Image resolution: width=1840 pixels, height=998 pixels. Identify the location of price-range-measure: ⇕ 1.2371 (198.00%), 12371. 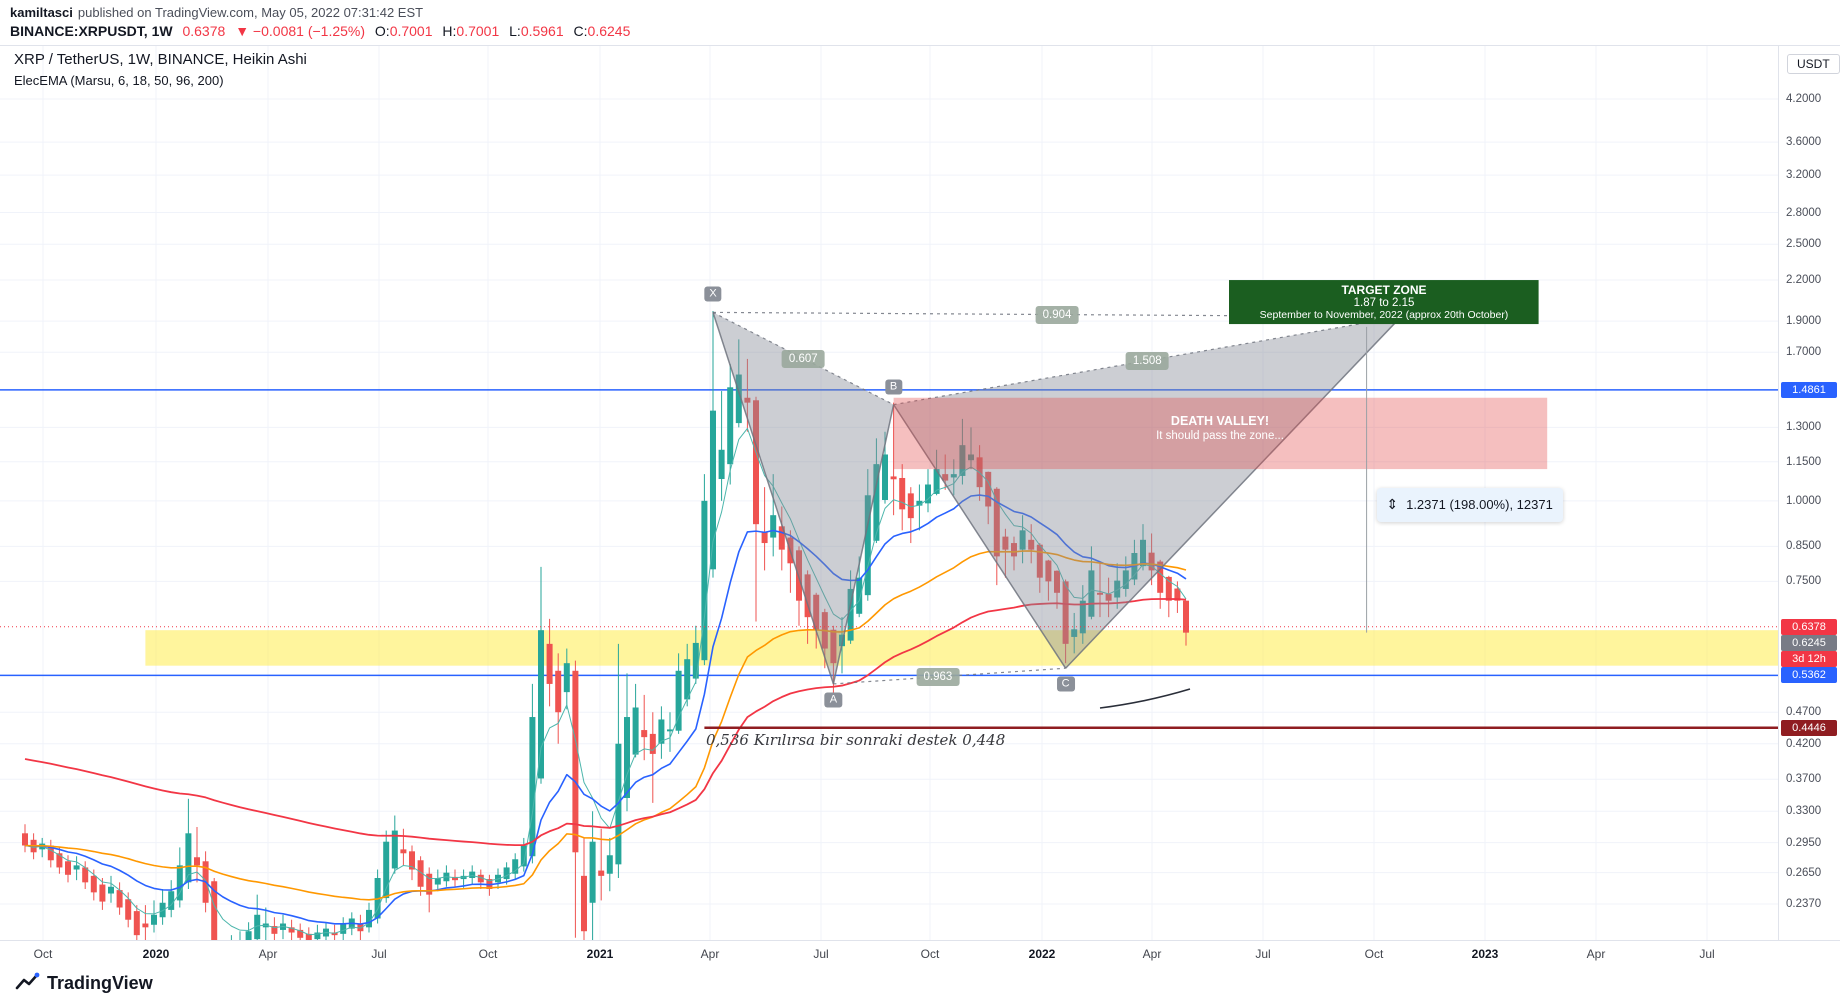
(1469, 504).